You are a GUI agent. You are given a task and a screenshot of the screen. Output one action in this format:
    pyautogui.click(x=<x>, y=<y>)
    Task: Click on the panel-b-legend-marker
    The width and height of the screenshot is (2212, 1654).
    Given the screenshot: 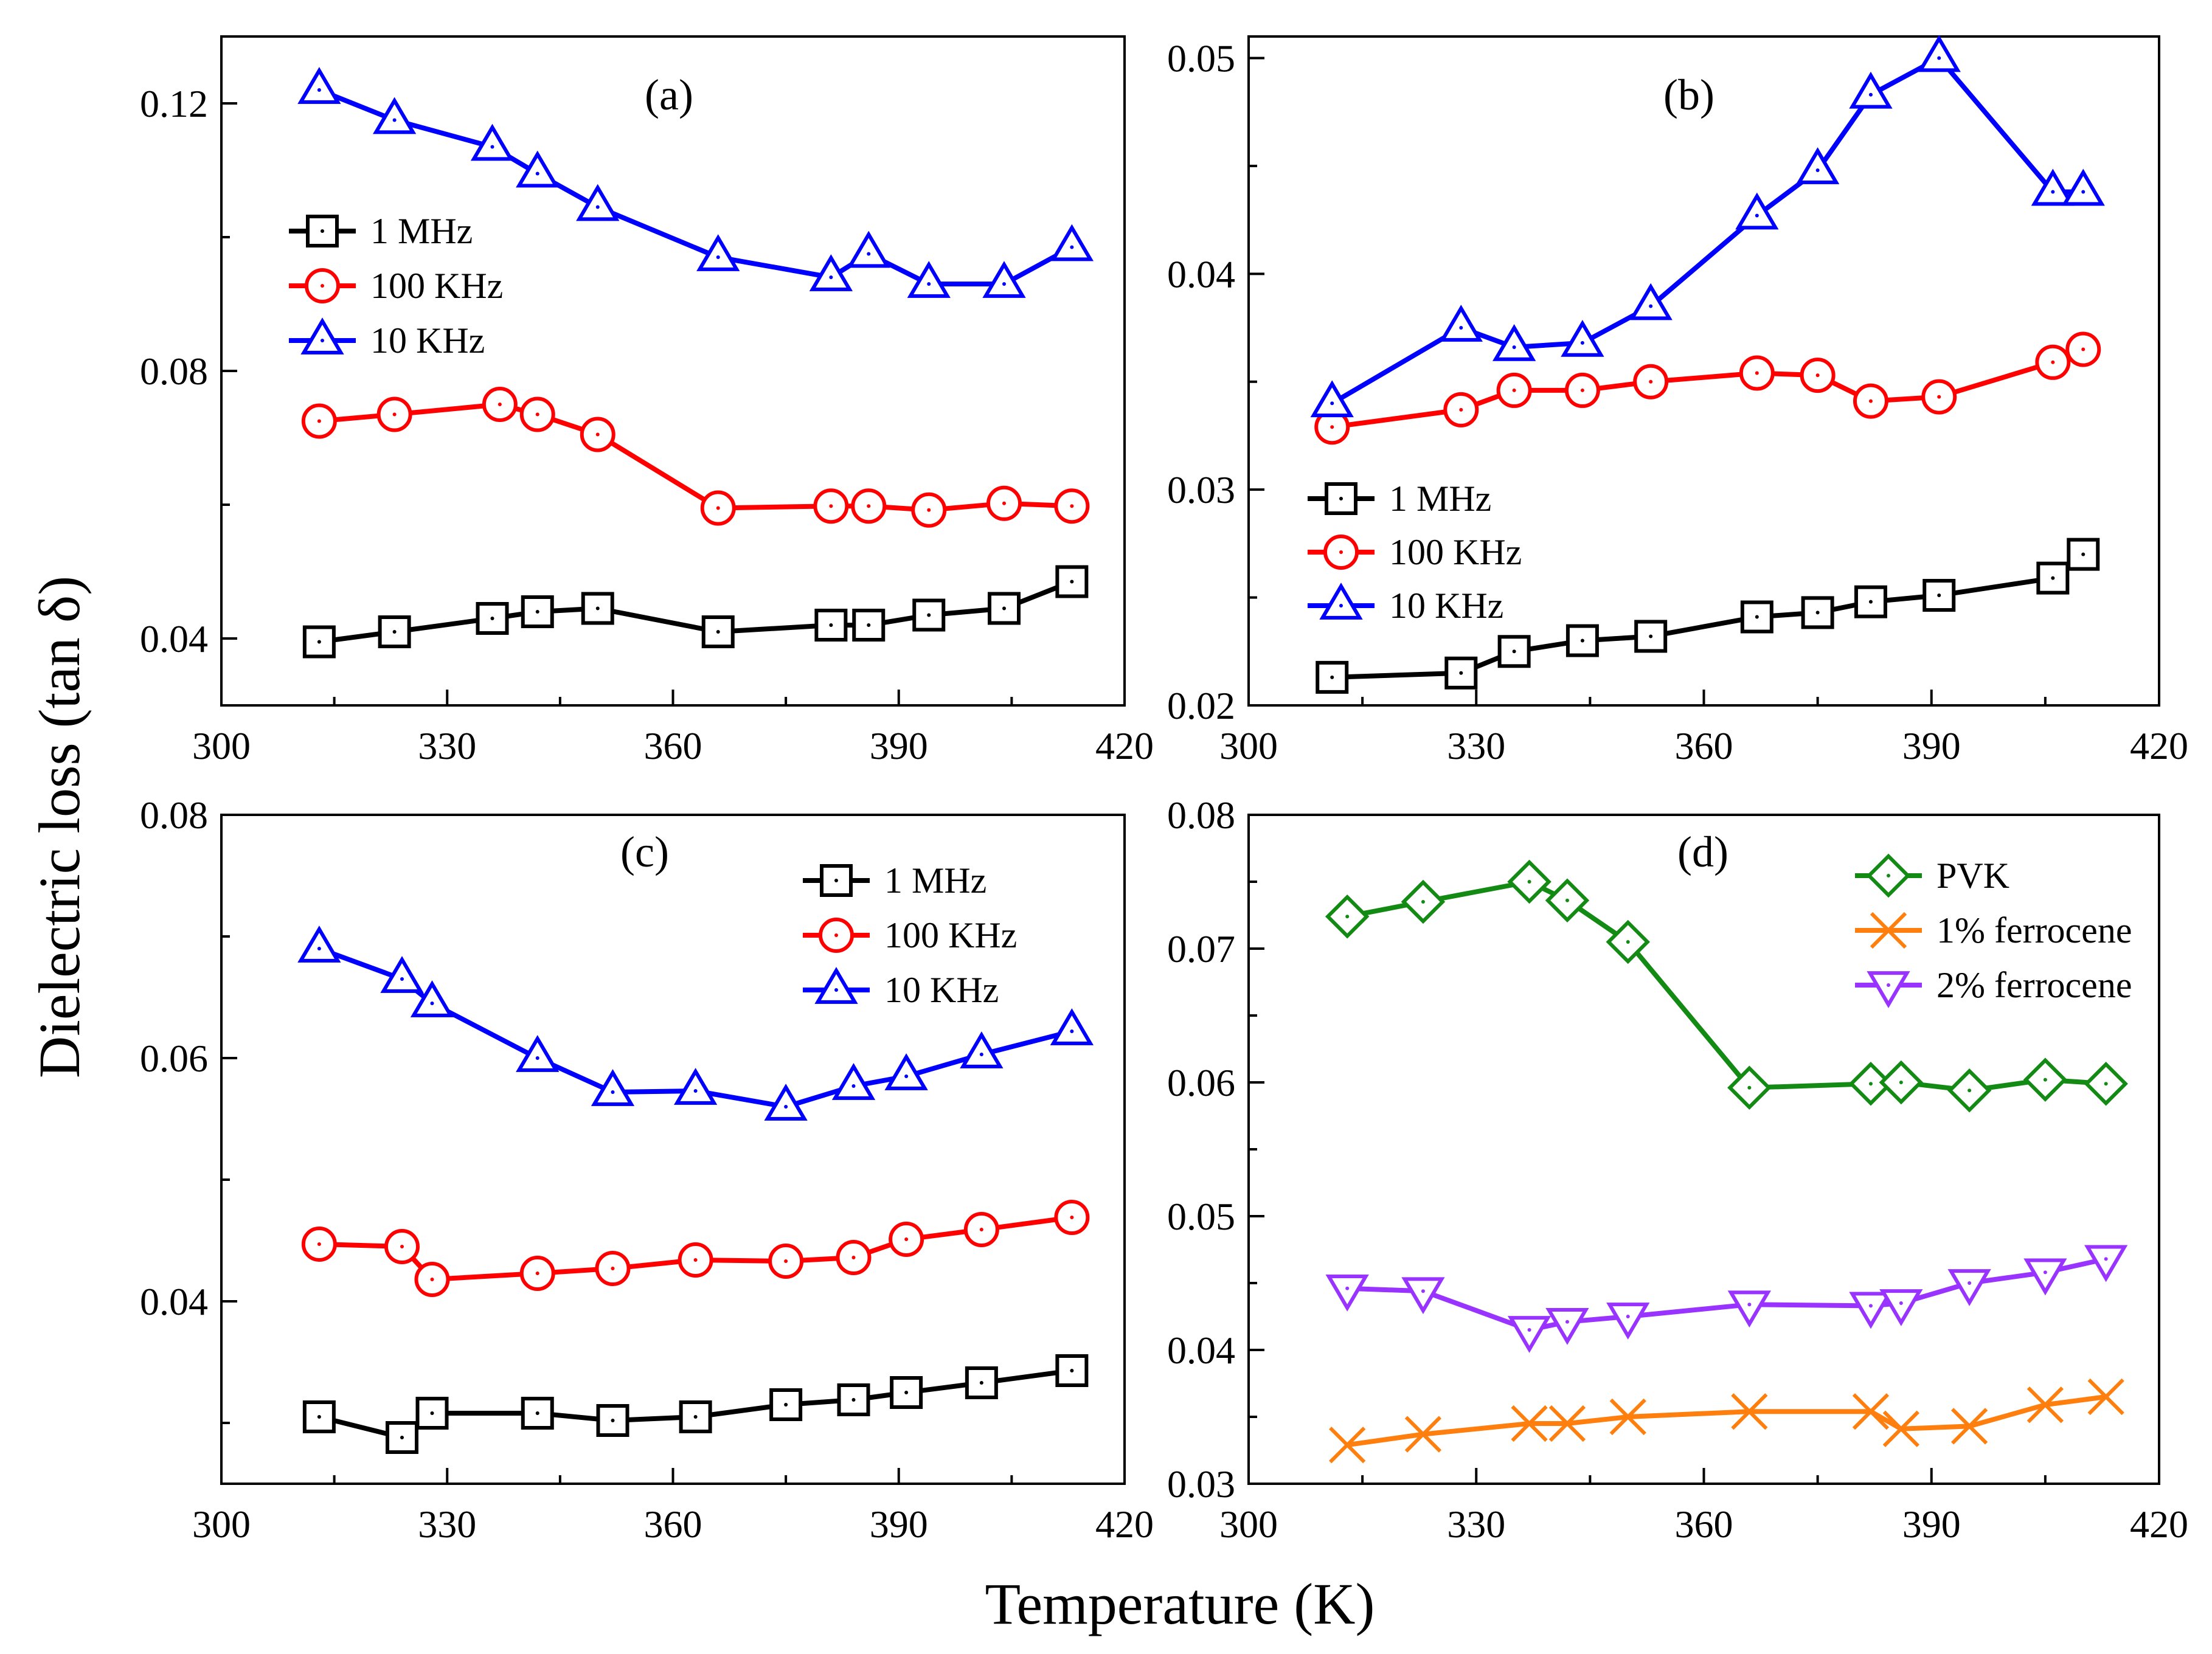 What is the action you would take?
    pyautogui.click(x=1341, y=498)
    